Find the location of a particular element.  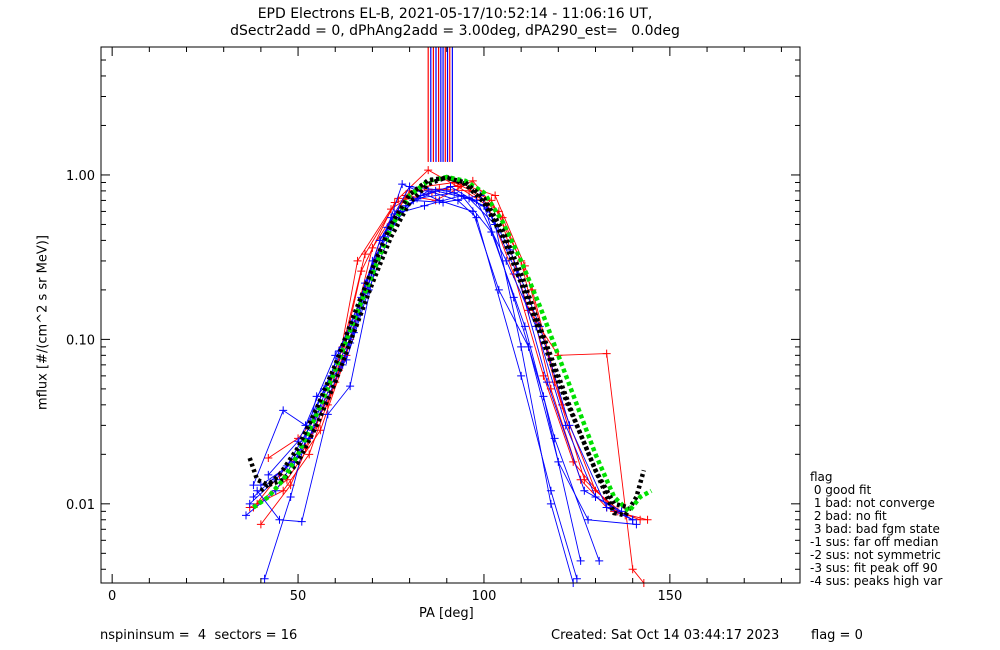

y-axis-label: mflux [#/(cm^2 s sr MeV)] is located at coordinates (43, 322).